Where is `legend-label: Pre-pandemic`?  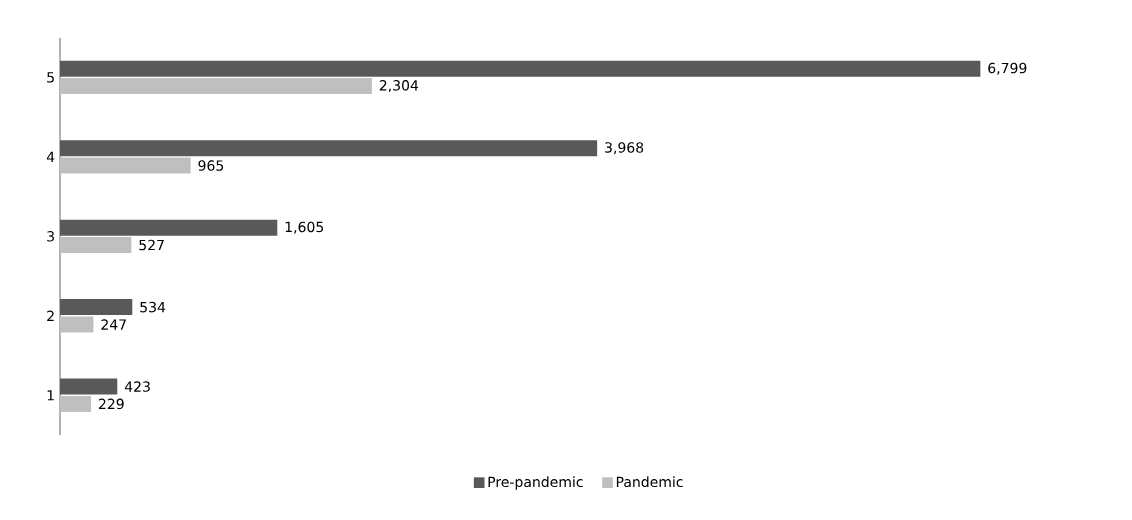 legend-label: Pre-pandemic is located at coordinates (535, 483).